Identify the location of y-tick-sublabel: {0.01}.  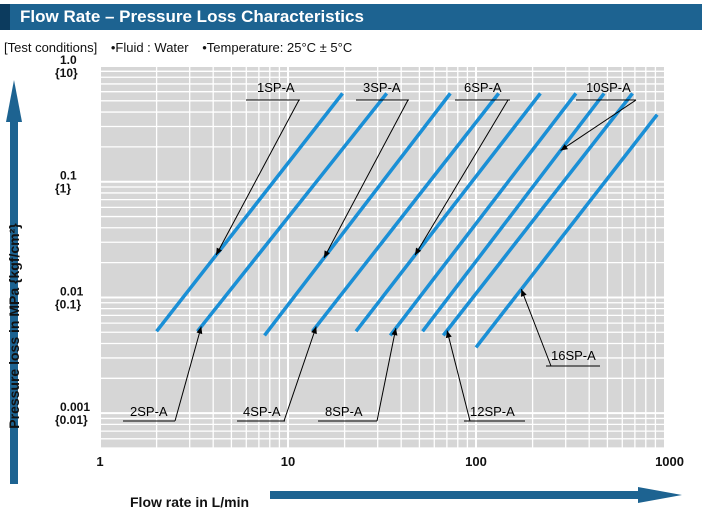
(71, 420).